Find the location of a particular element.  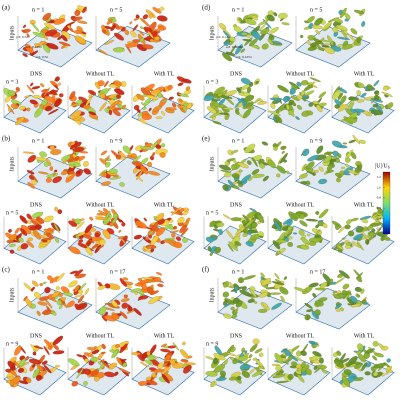

render-floor is located at coordinates (133, 177).